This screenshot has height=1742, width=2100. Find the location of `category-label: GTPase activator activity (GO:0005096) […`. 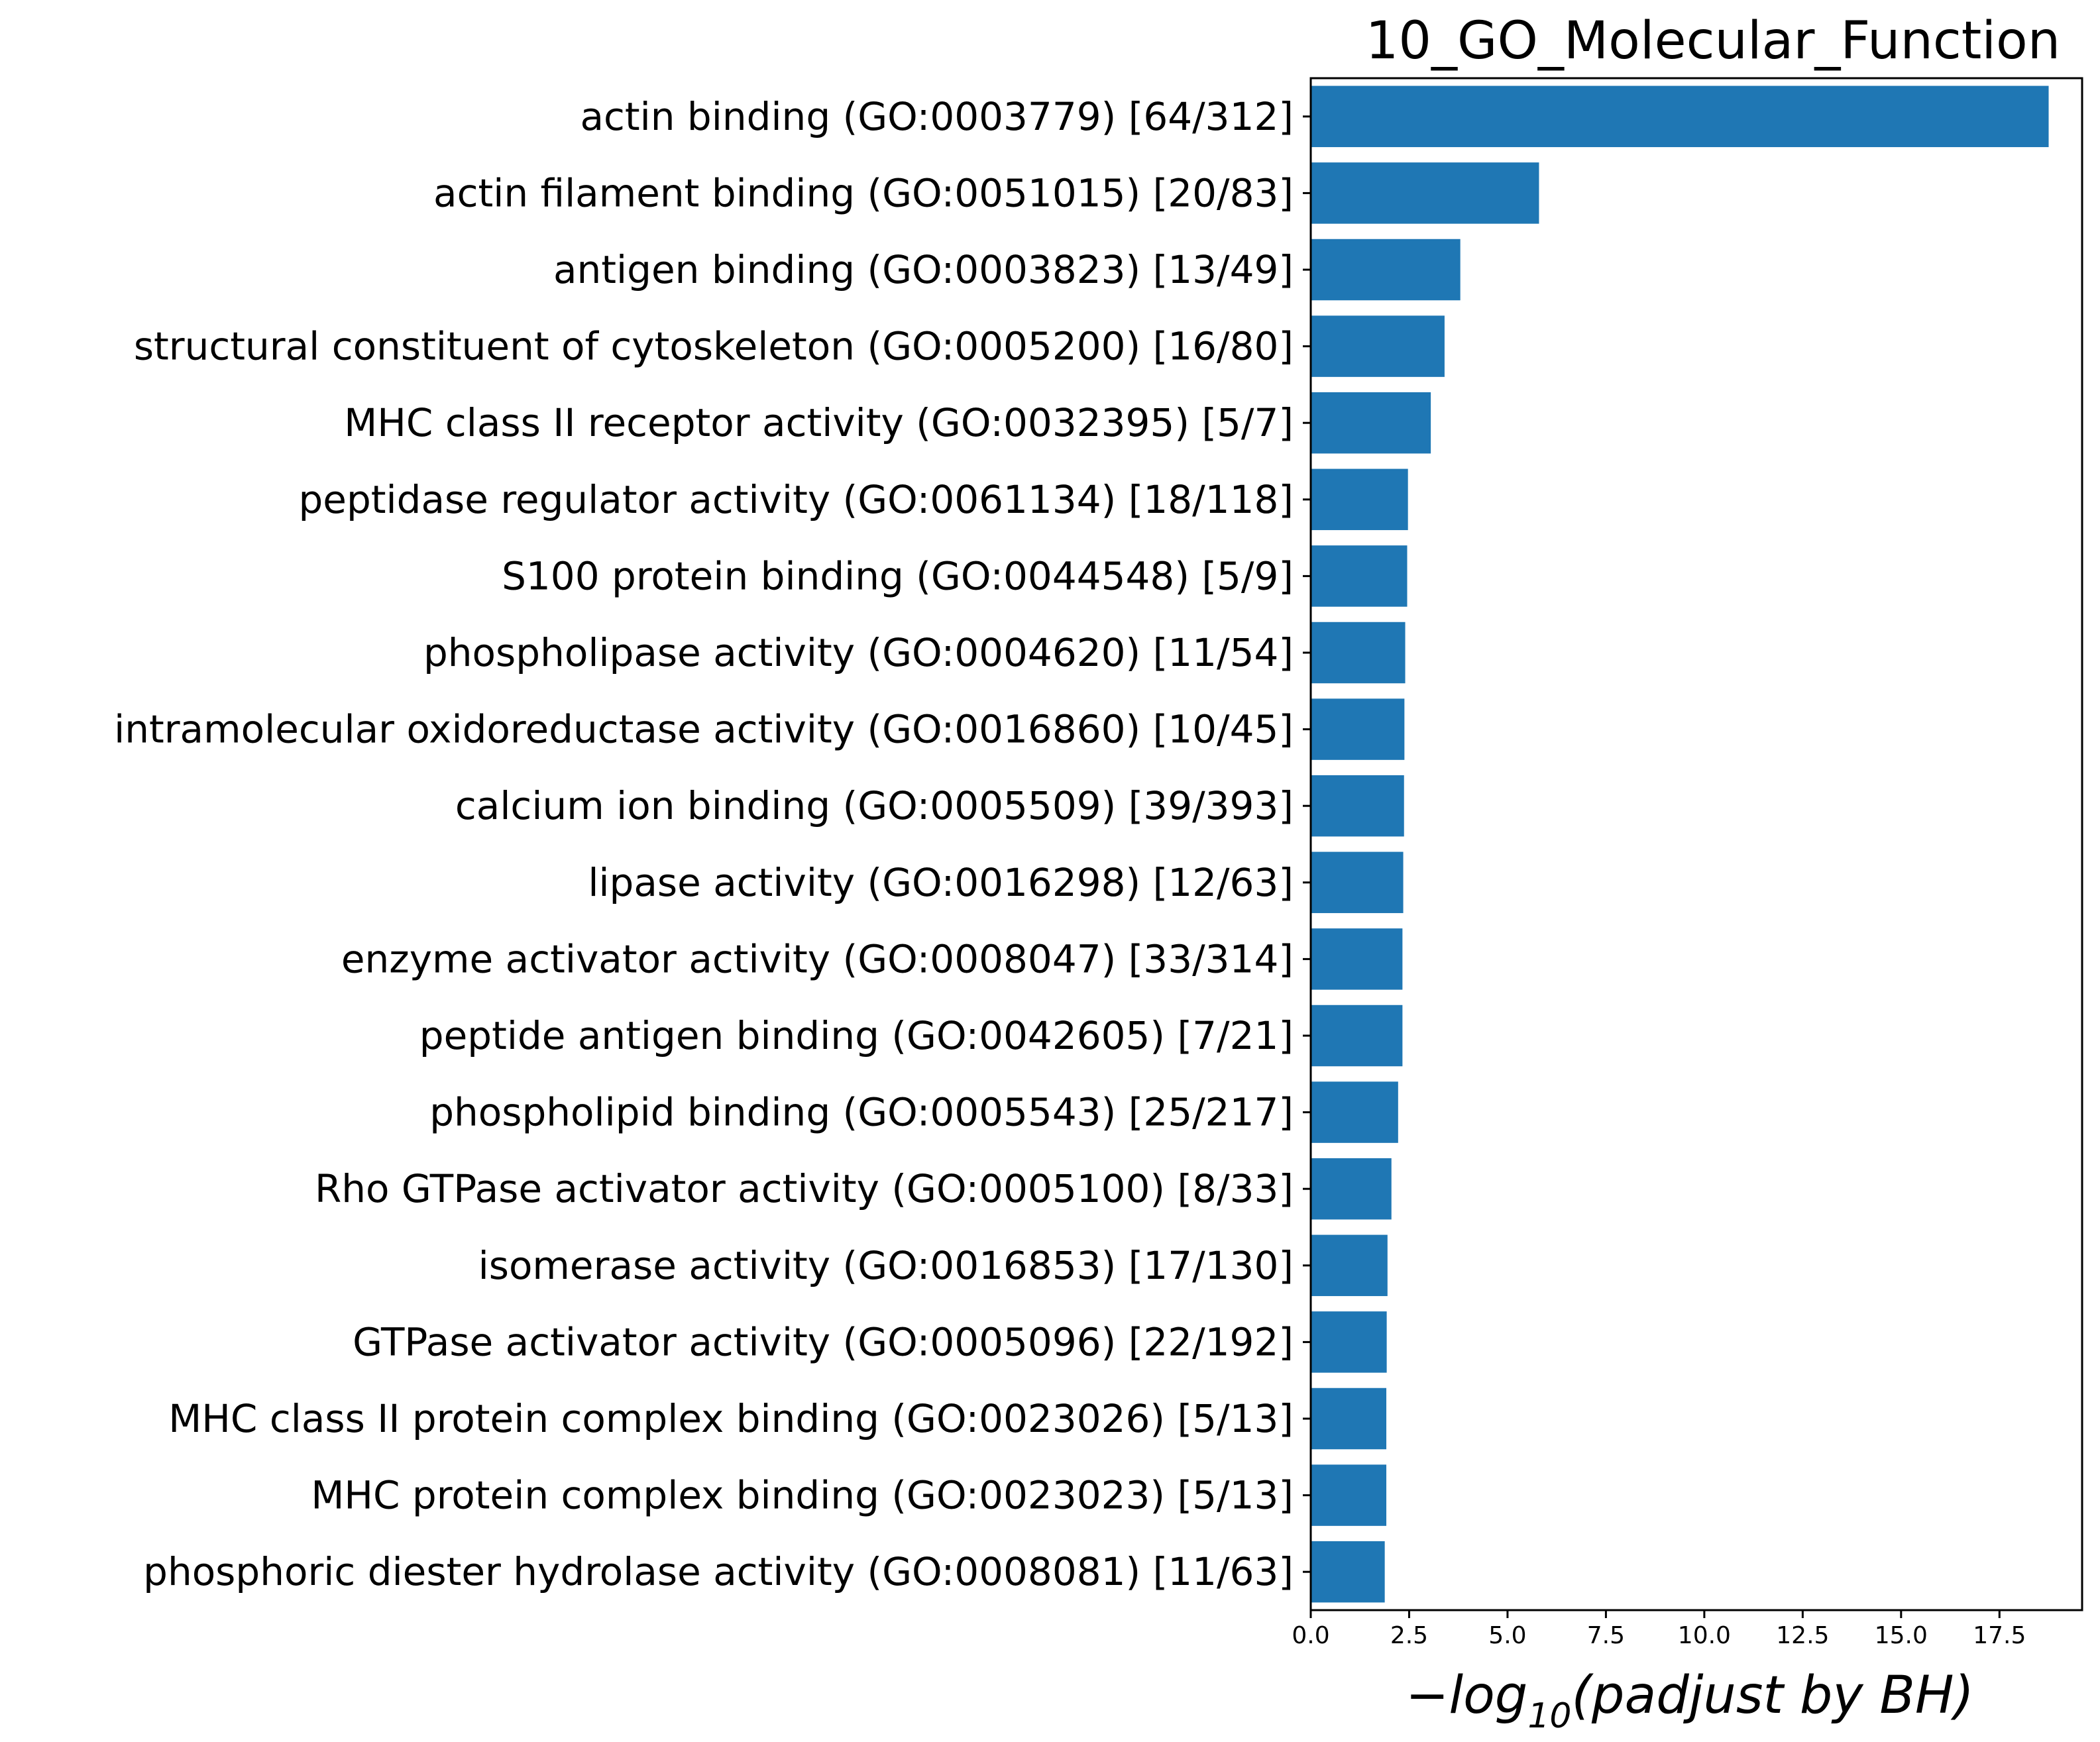

category-label: GTPase activator activity (GO:0005096) [… is located at coordinates (823, 1342).